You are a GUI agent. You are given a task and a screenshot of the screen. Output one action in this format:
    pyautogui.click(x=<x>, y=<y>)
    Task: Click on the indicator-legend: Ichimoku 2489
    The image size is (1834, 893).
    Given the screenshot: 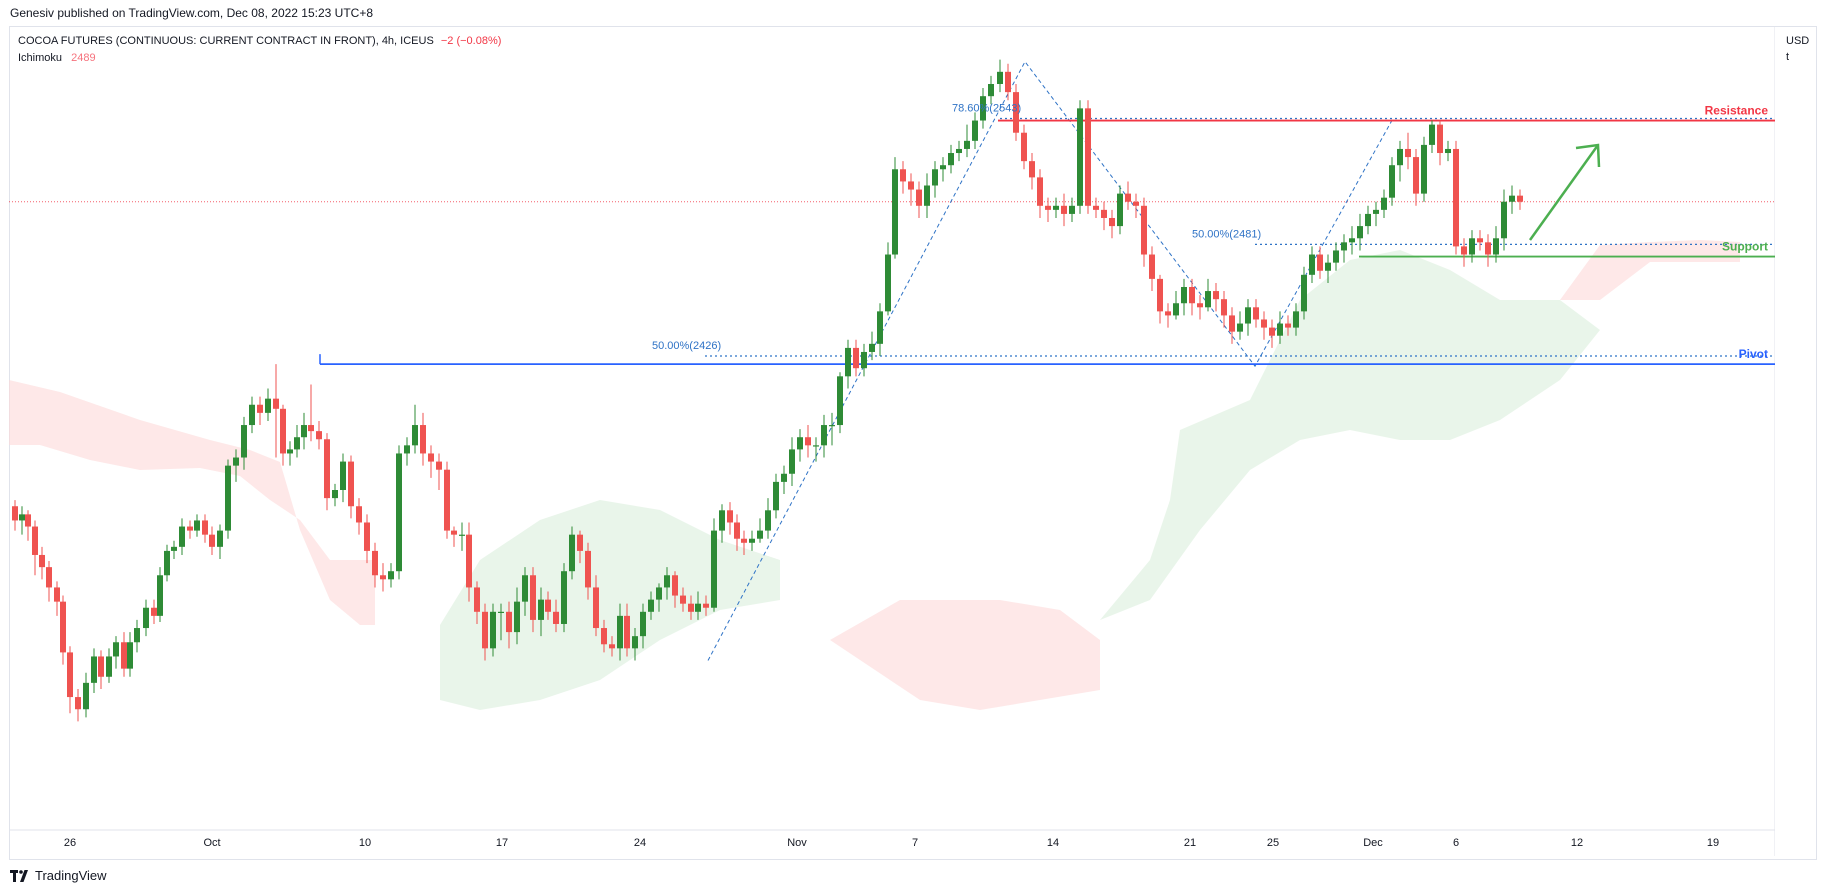 What is the action you would take?
    pyautogui.click(x=57, y=58)
    